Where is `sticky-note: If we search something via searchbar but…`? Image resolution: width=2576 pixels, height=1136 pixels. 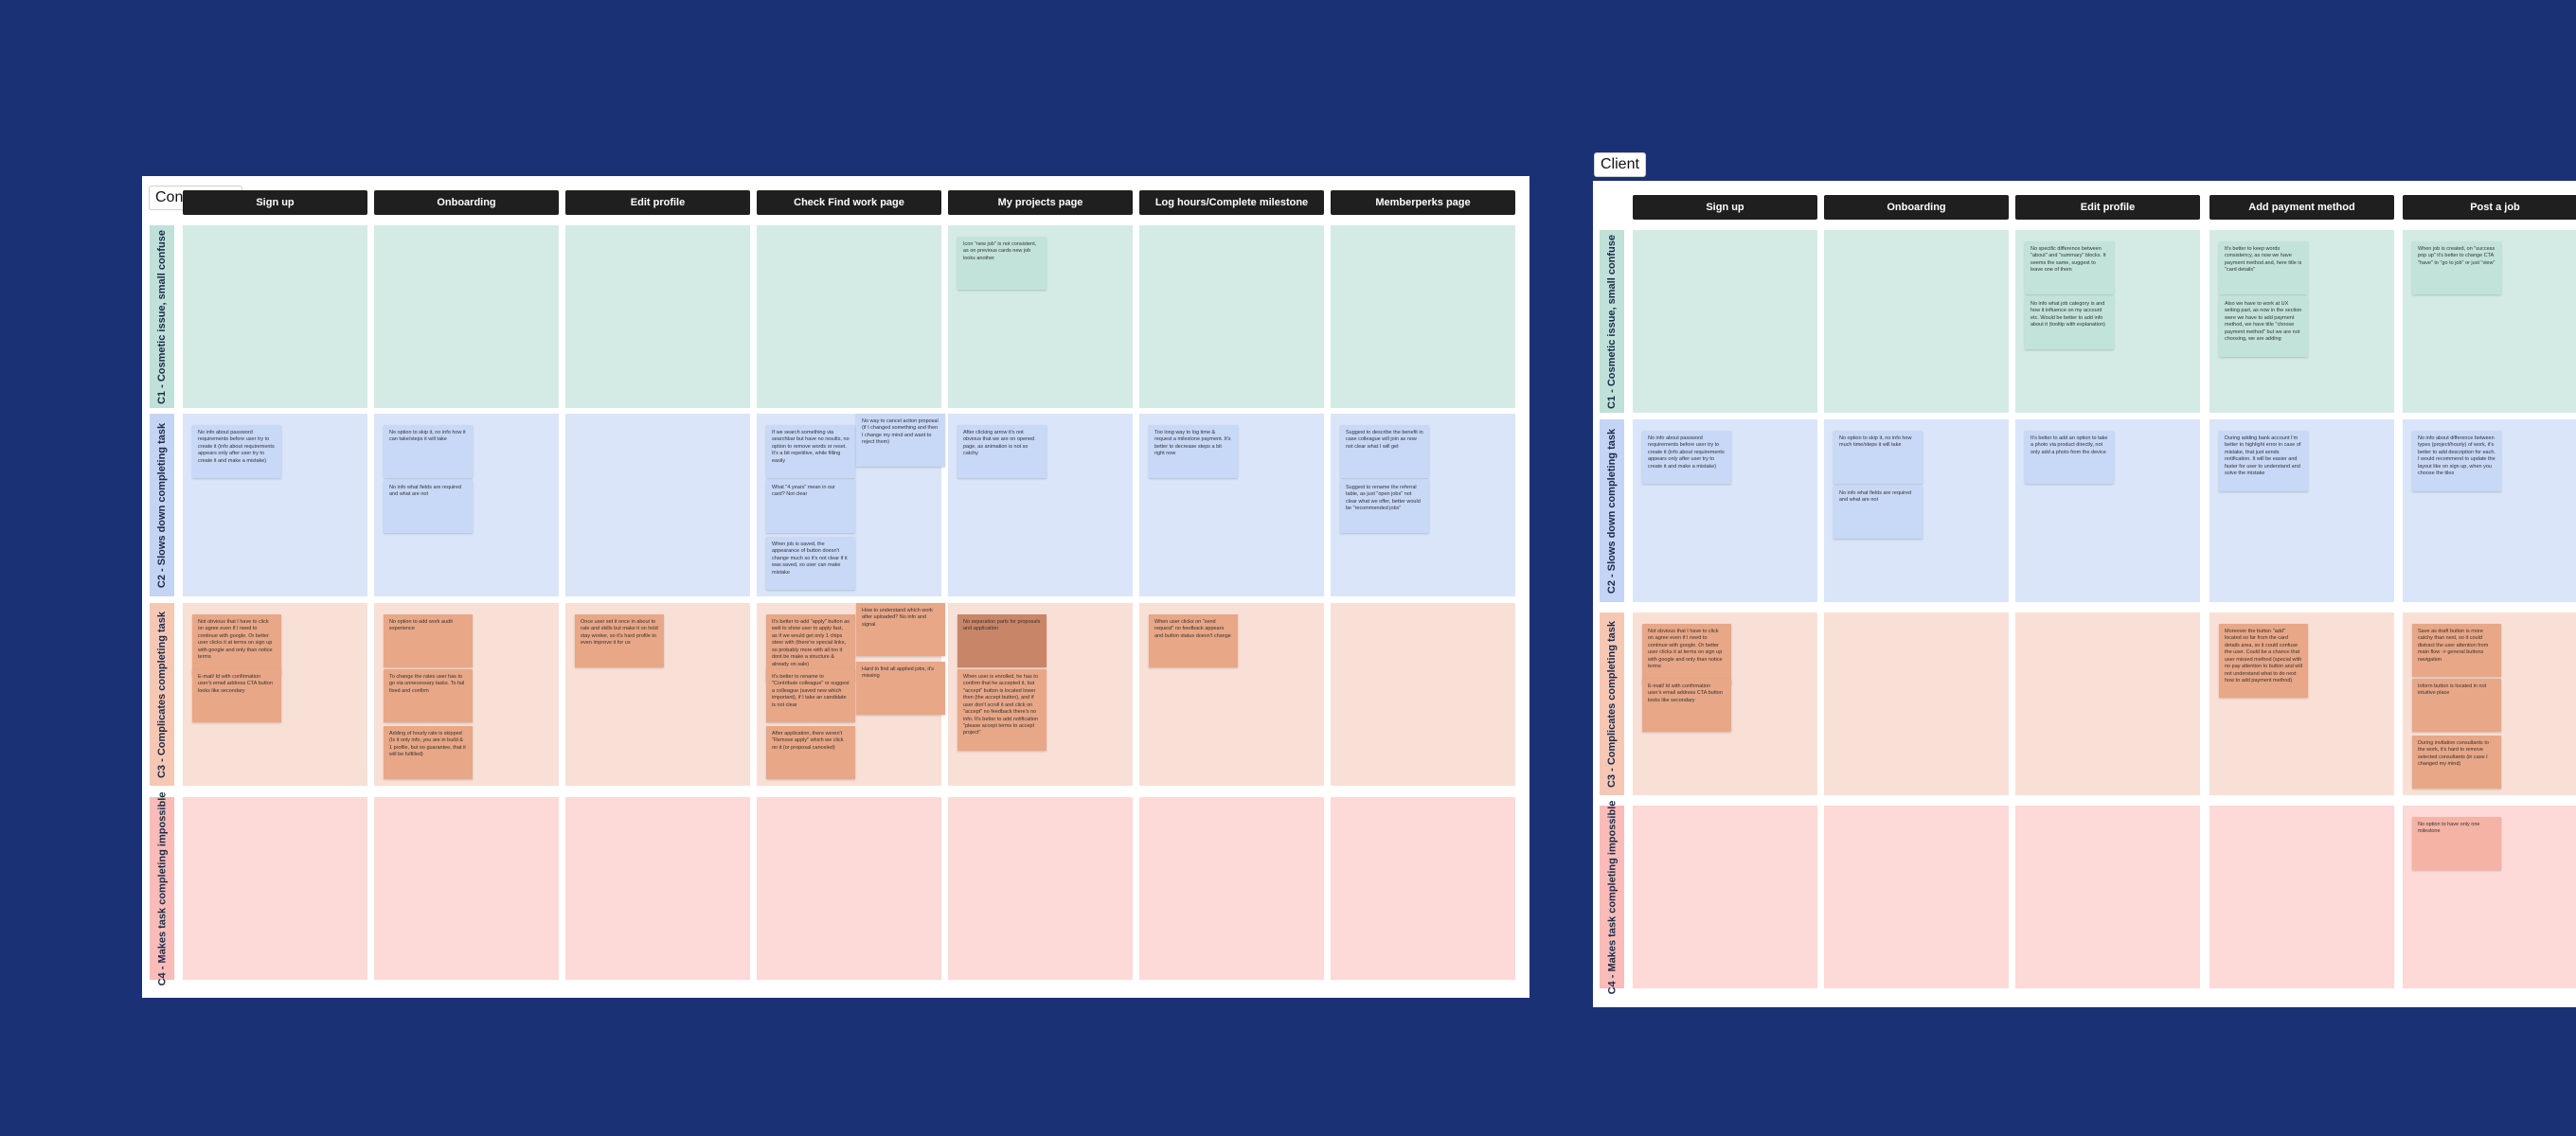
sticky-note: If we search something via searchbar but… is located at coordinates (810, 452).